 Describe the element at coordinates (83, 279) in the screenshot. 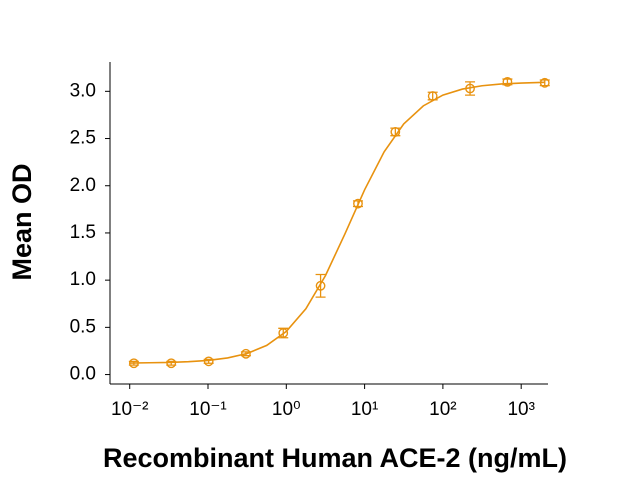

I see `y-tick-label: 1.0` at that location.